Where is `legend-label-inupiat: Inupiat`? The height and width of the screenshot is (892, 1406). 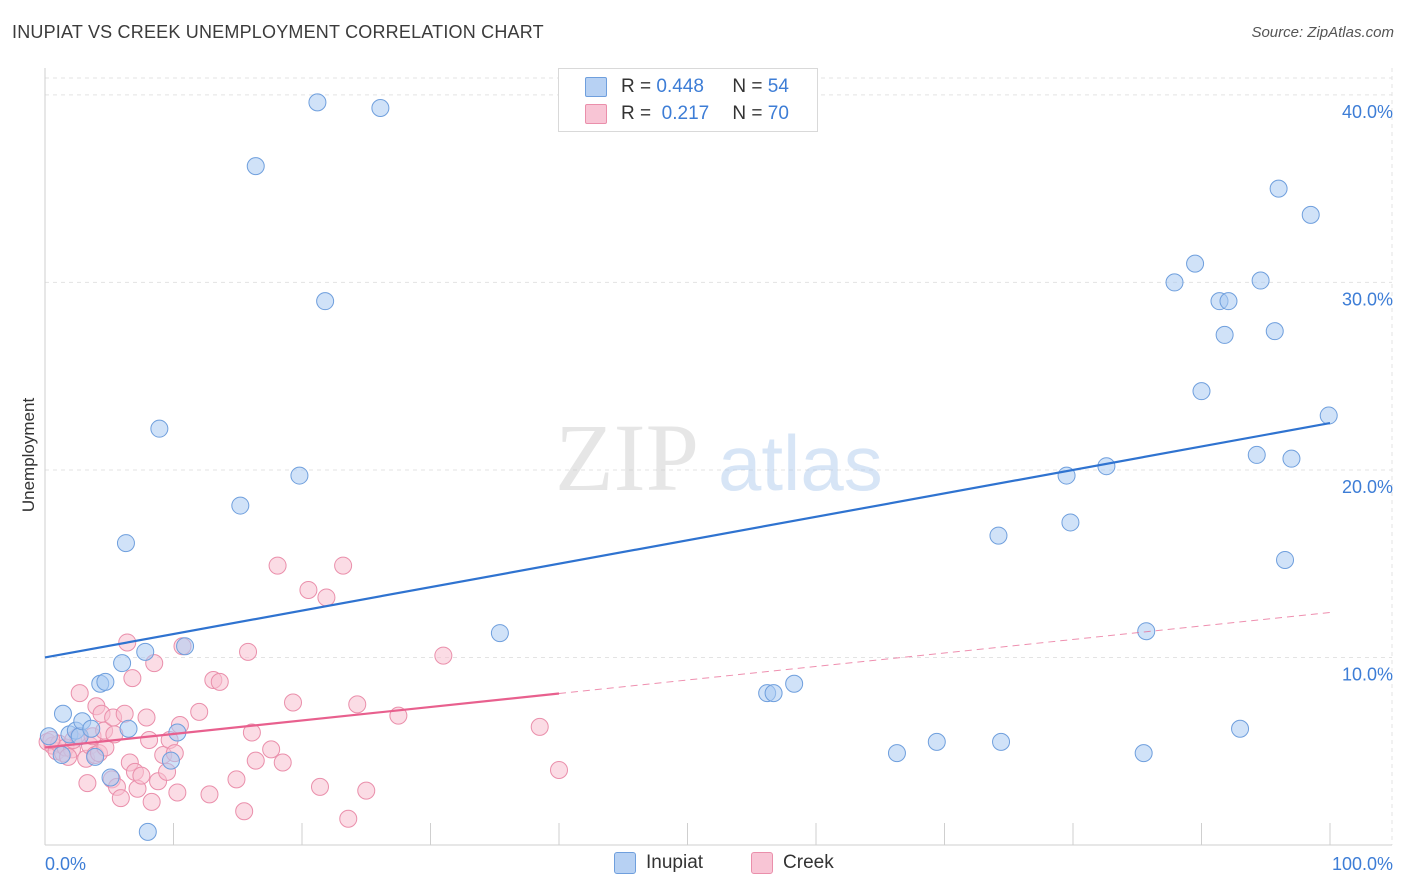 legend-label-inupiat: Inupiat is located at coordinates (675, 862).